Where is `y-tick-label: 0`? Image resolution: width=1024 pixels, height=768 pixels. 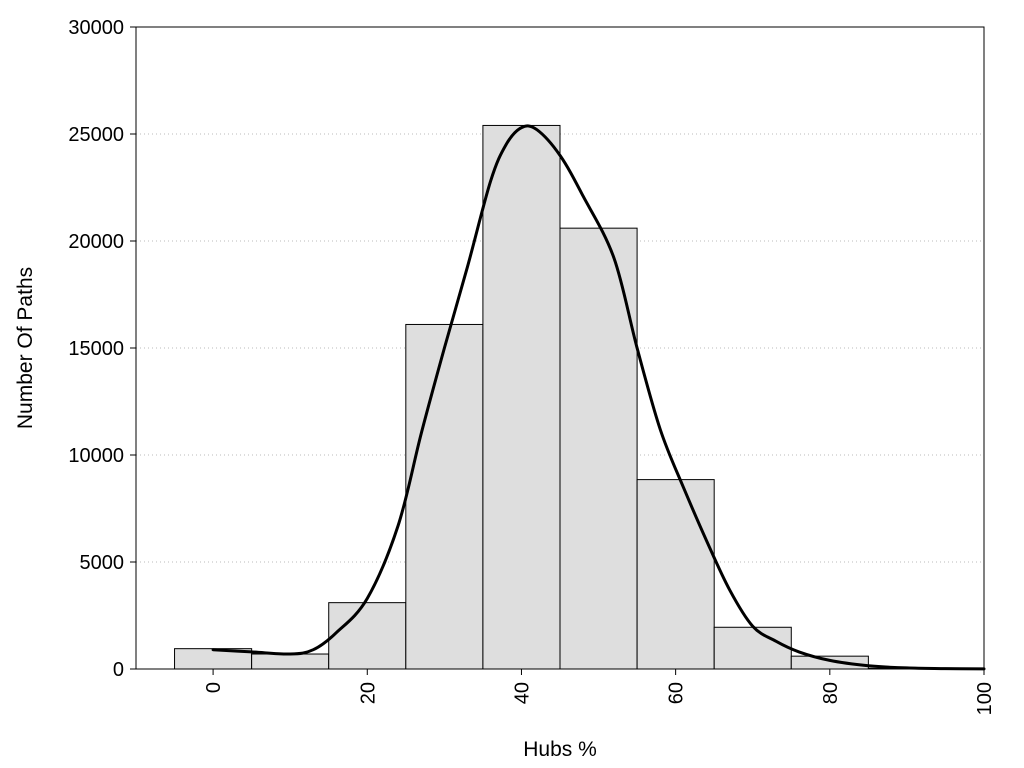 y-tick-label: 0 is located at coordinates (118, 670).